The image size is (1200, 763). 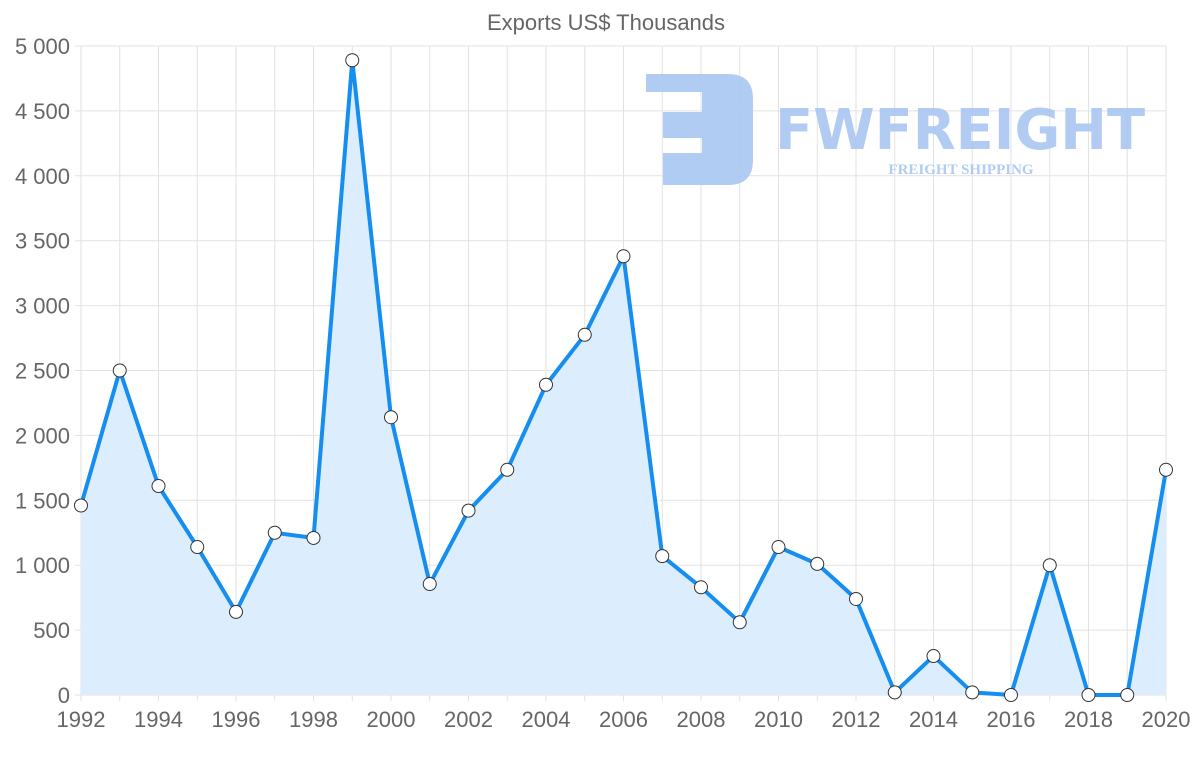 What do you see at coordinates (960, 170) in the screenshot?
I see `watermark-tagline: FREIGHT SHIPPING` at bounding box center [960, 170].